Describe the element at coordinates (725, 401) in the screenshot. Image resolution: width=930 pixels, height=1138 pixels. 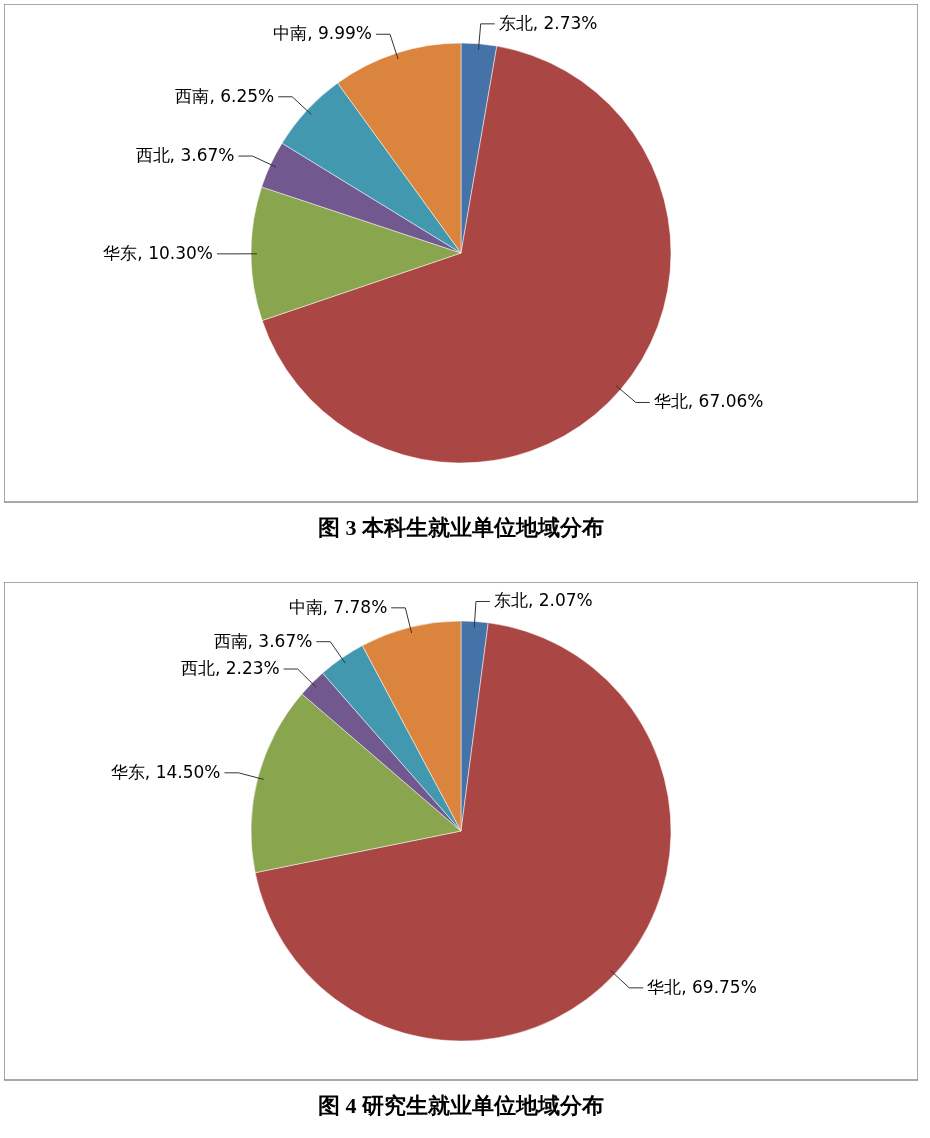
I see `data-label: , 67.06%` at that location.